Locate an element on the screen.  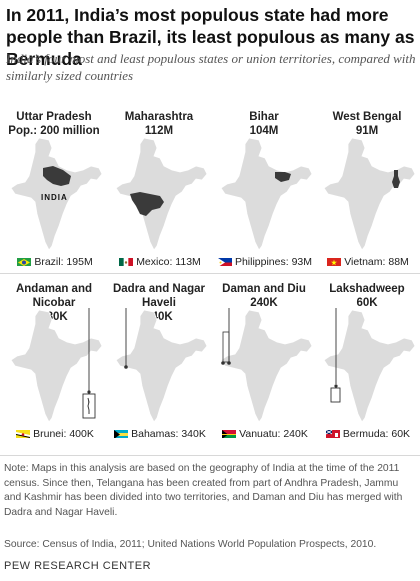
panel-label: Bihar 104M is located at coordinates (264, 124).